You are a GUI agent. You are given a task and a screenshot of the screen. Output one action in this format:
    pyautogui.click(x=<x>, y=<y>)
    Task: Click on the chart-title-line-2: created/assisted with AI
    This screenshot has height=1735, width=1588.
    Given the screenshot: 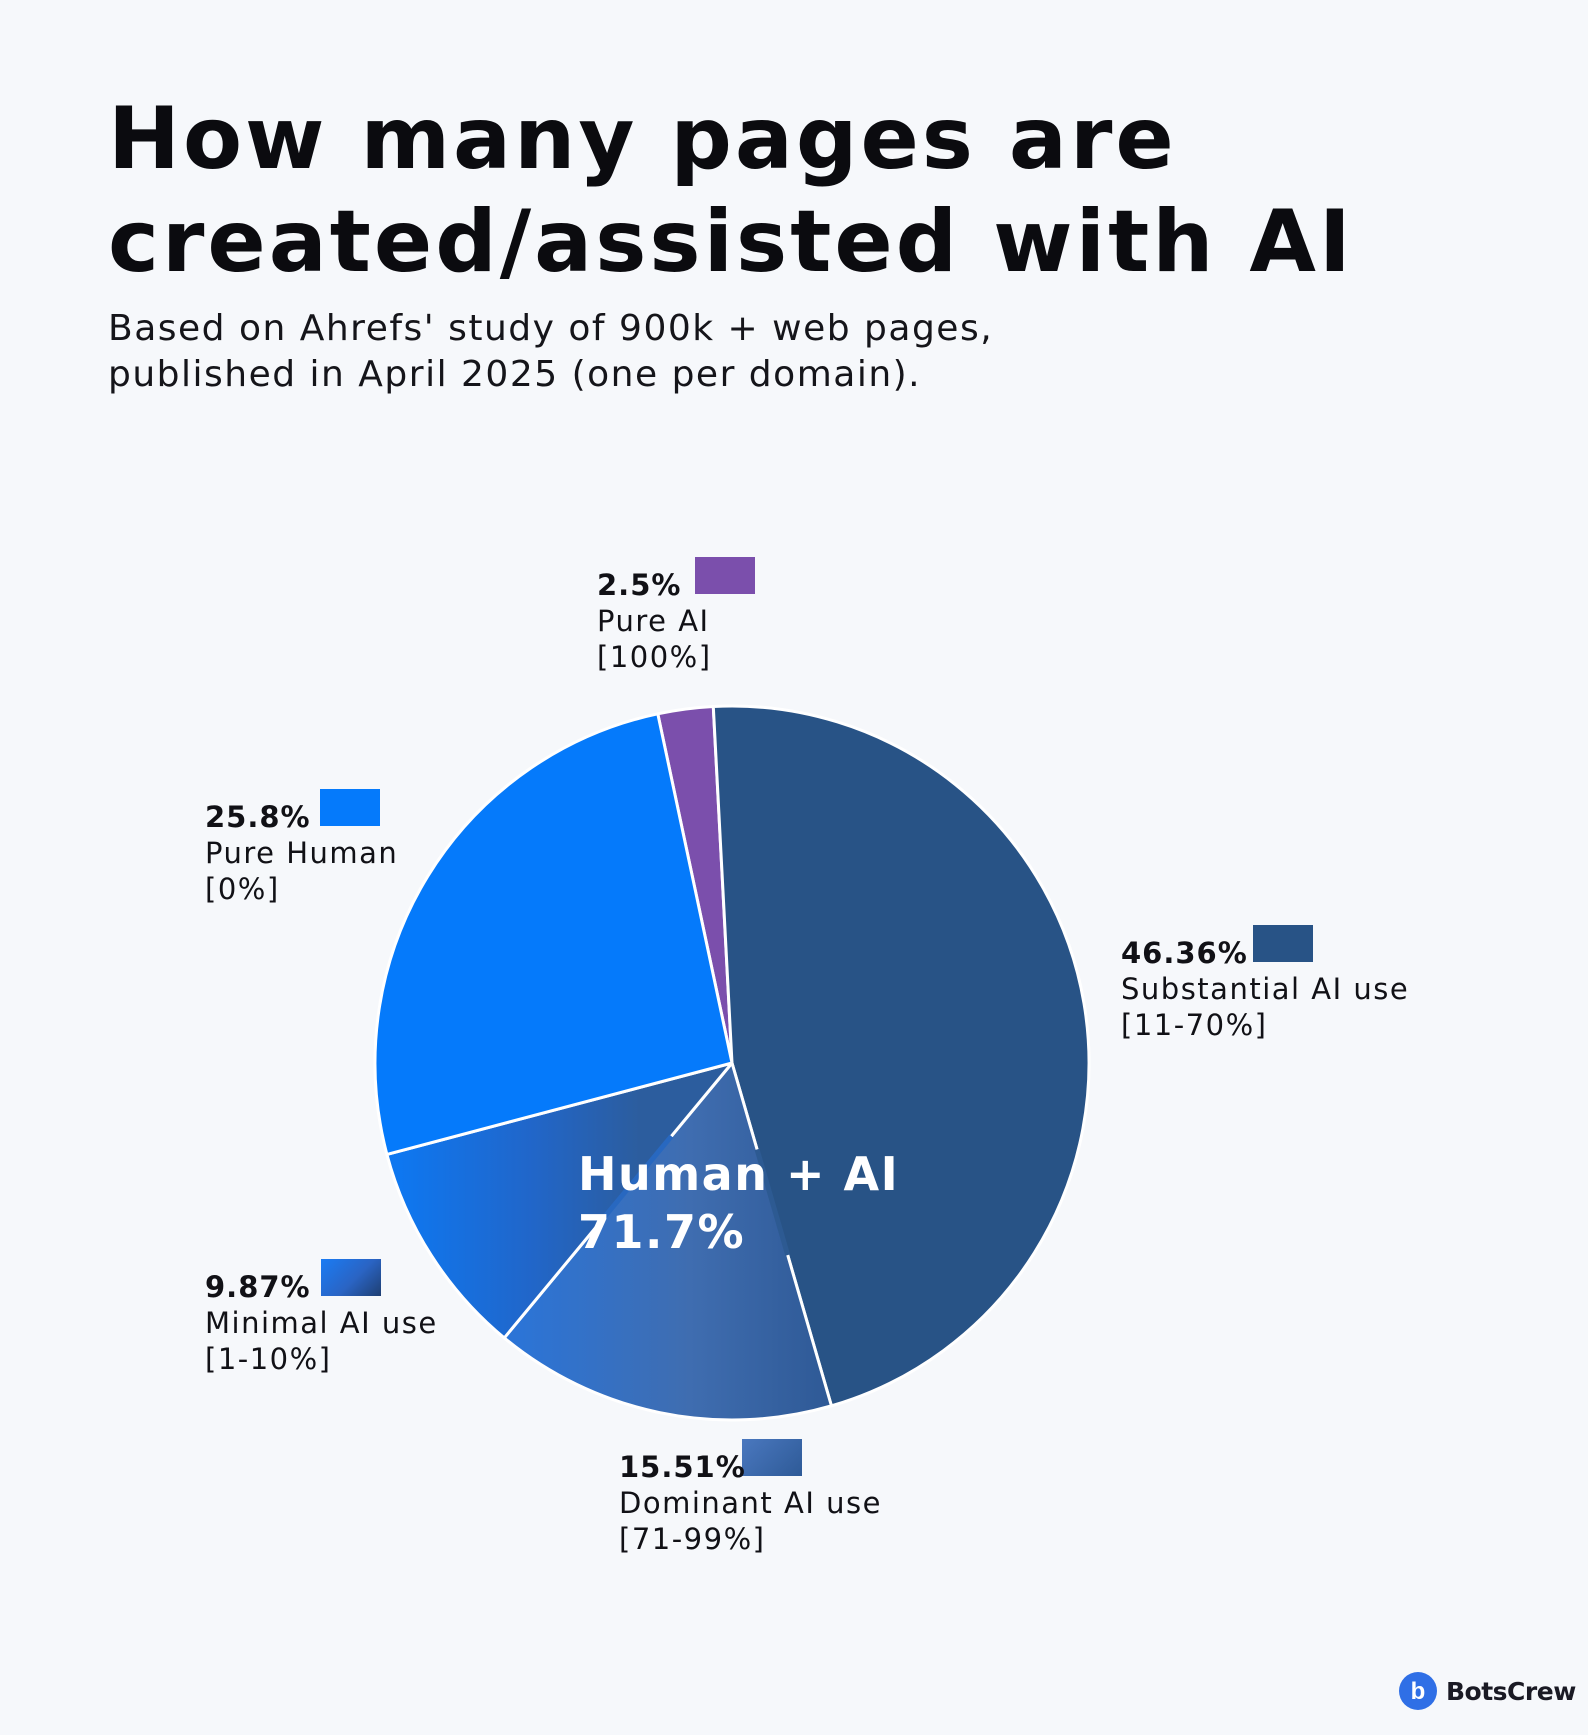 What is the action you would take?
    pyautogui.click(x=731, y=242)
    